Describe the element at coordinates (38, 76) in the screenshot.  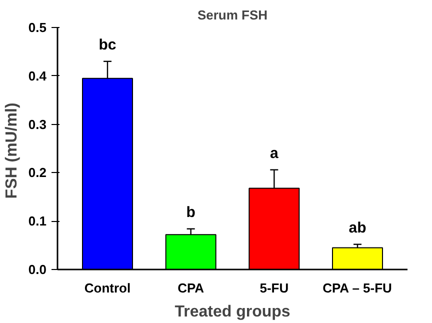
I see `y-tick-label: 0.4` at that location.